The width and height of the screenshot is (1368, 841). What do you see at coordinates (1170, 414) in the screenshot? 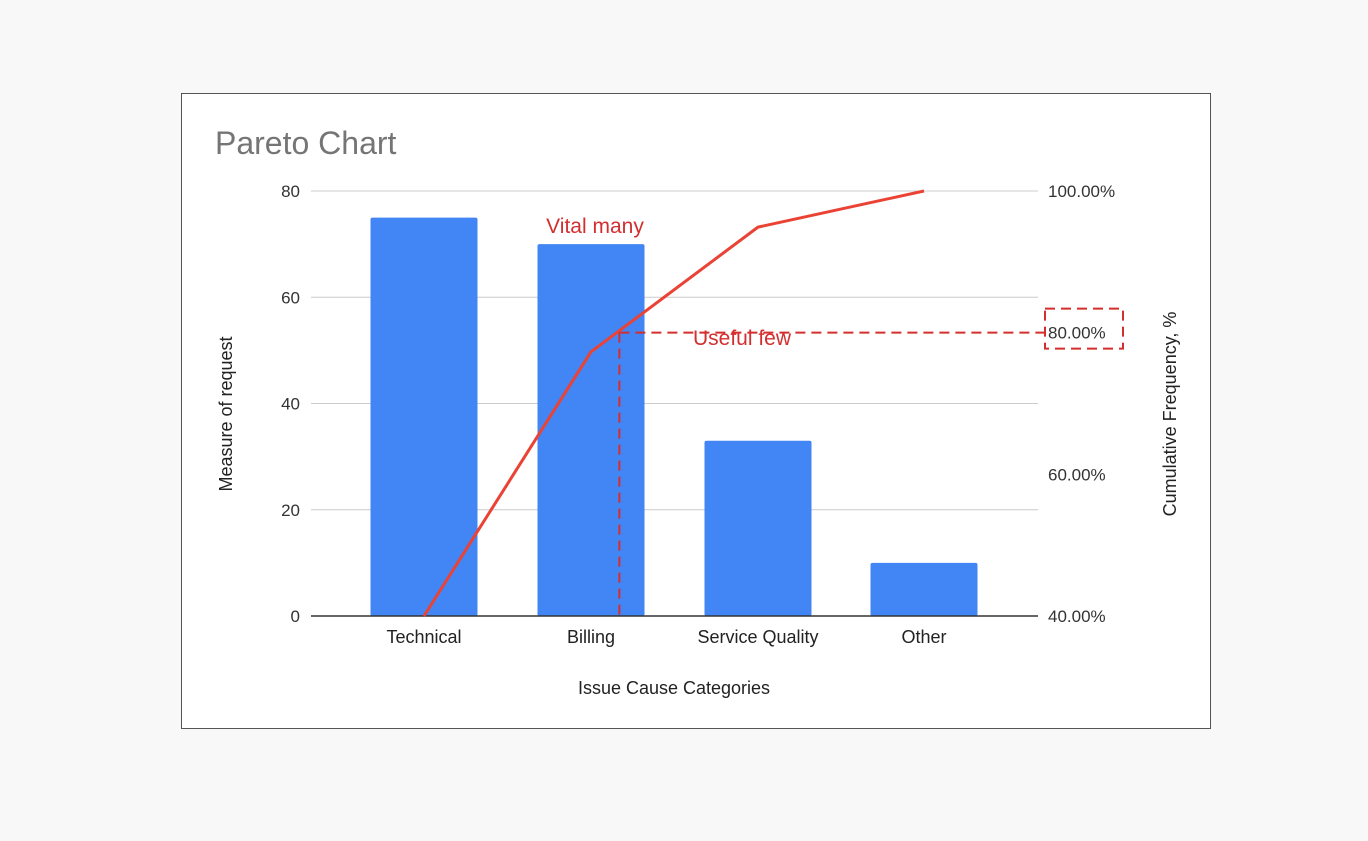
I see `y2-axis-title: Cumulative Frequency, %` at bounding box center [1170, 414].